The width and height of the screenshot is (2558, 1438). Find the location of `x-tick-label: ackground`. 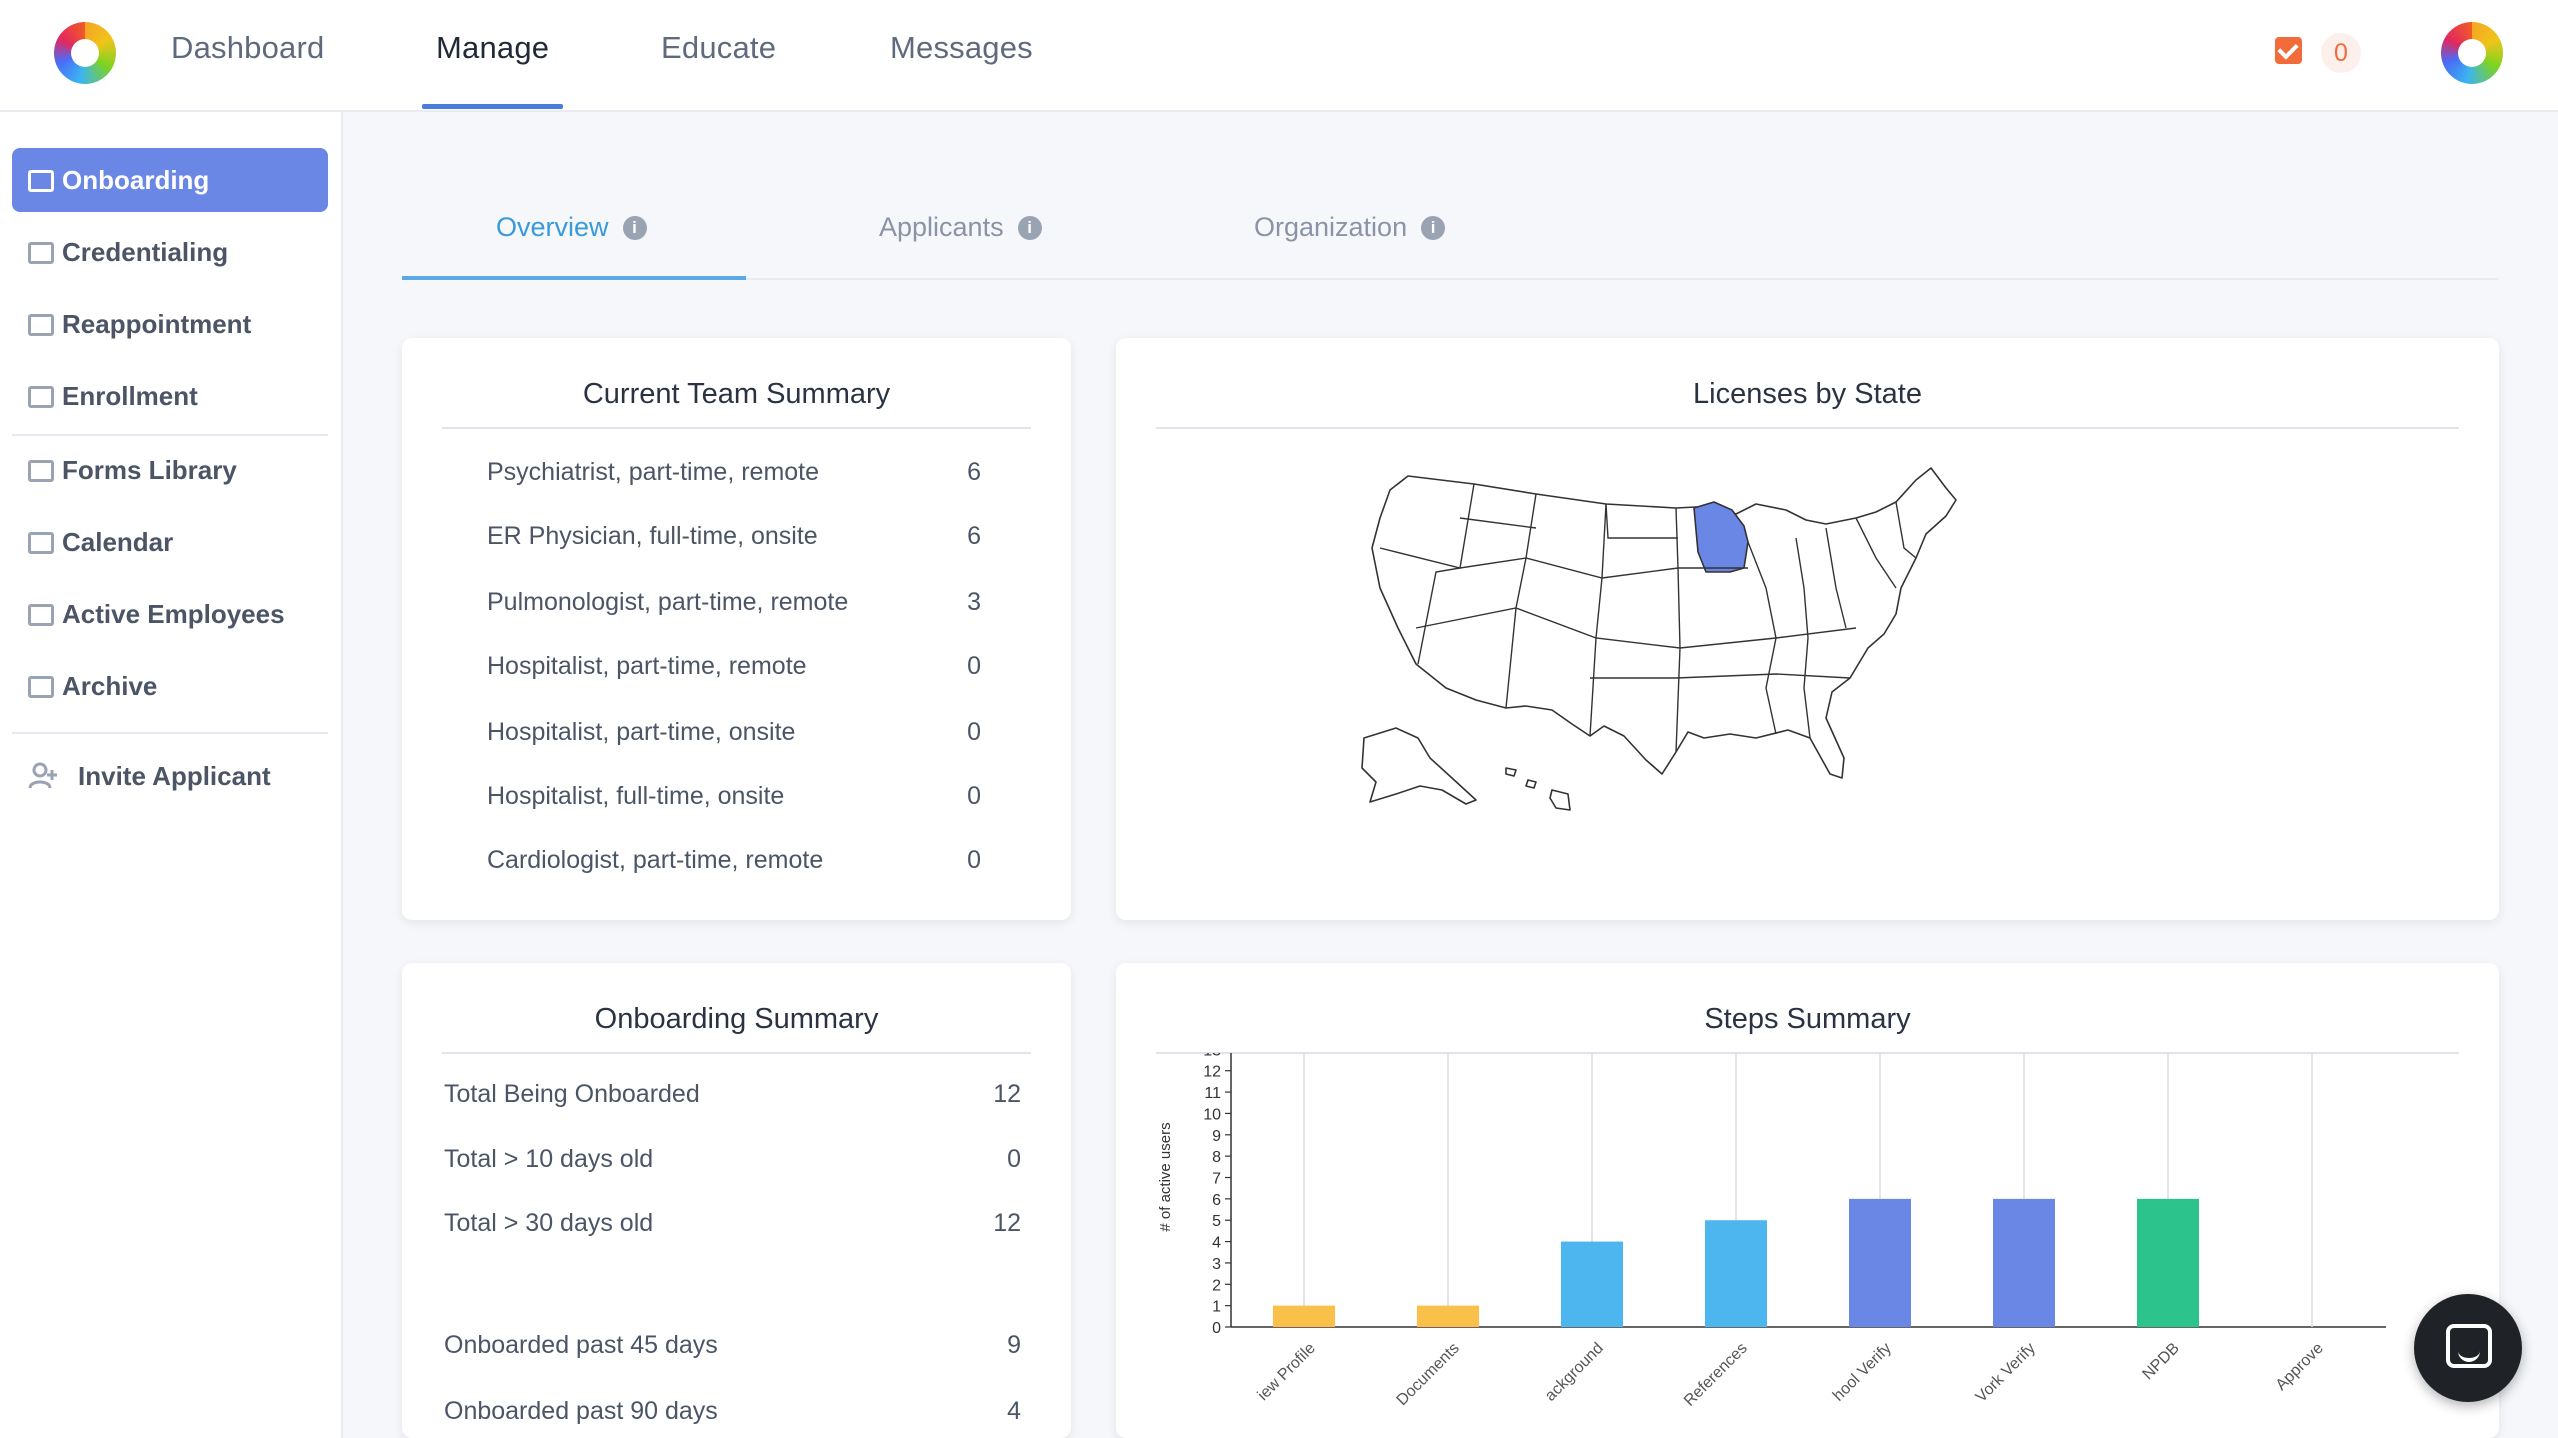

x-tick-label: ackground is located at coordinates (1574, 1372).